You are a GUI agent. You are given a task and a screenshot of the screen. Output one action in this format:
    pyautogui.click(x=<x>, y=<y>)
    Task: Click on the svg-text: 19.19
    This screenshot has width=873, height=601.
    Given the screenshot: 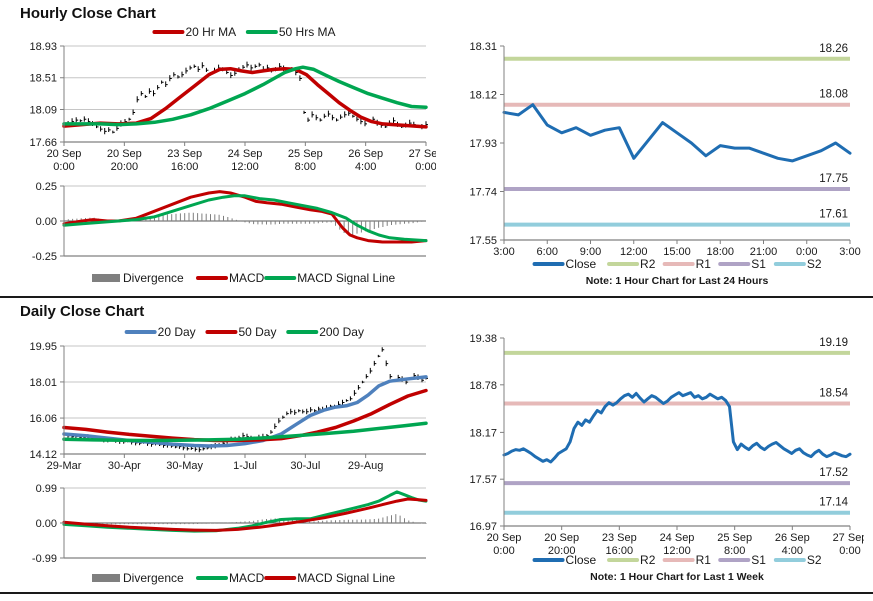 What is the action you would take?
    pyautogui.click(x=833, y=343)
    